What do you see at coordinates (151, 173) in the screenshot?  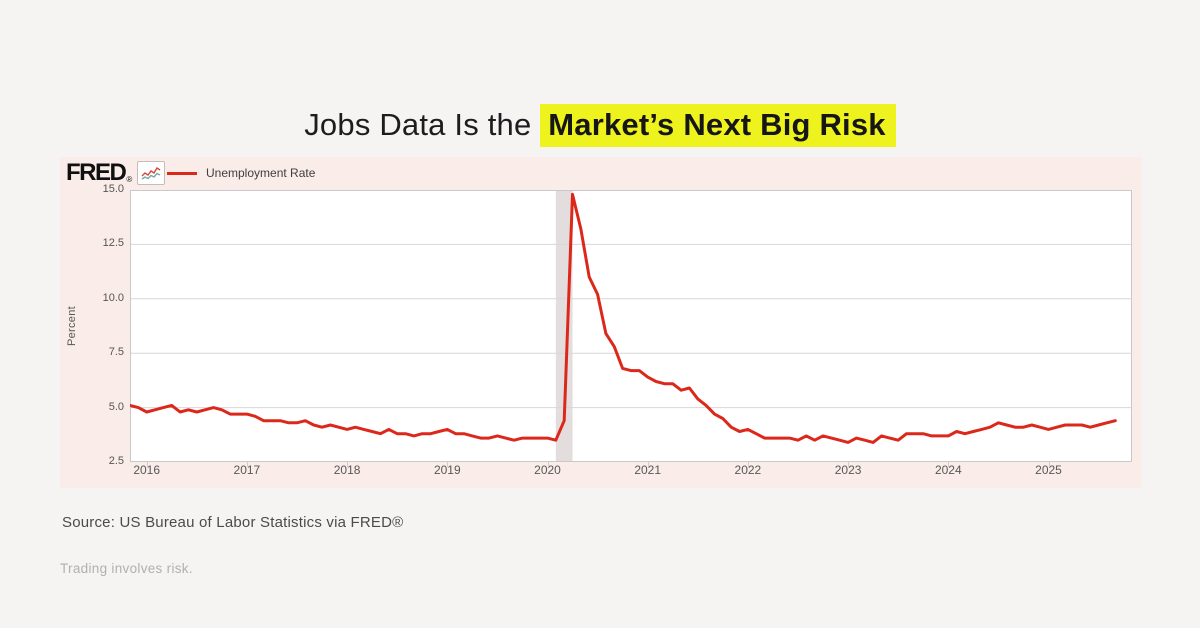 I see `fred-sparkline-icon` at bounding box center [151, 173].